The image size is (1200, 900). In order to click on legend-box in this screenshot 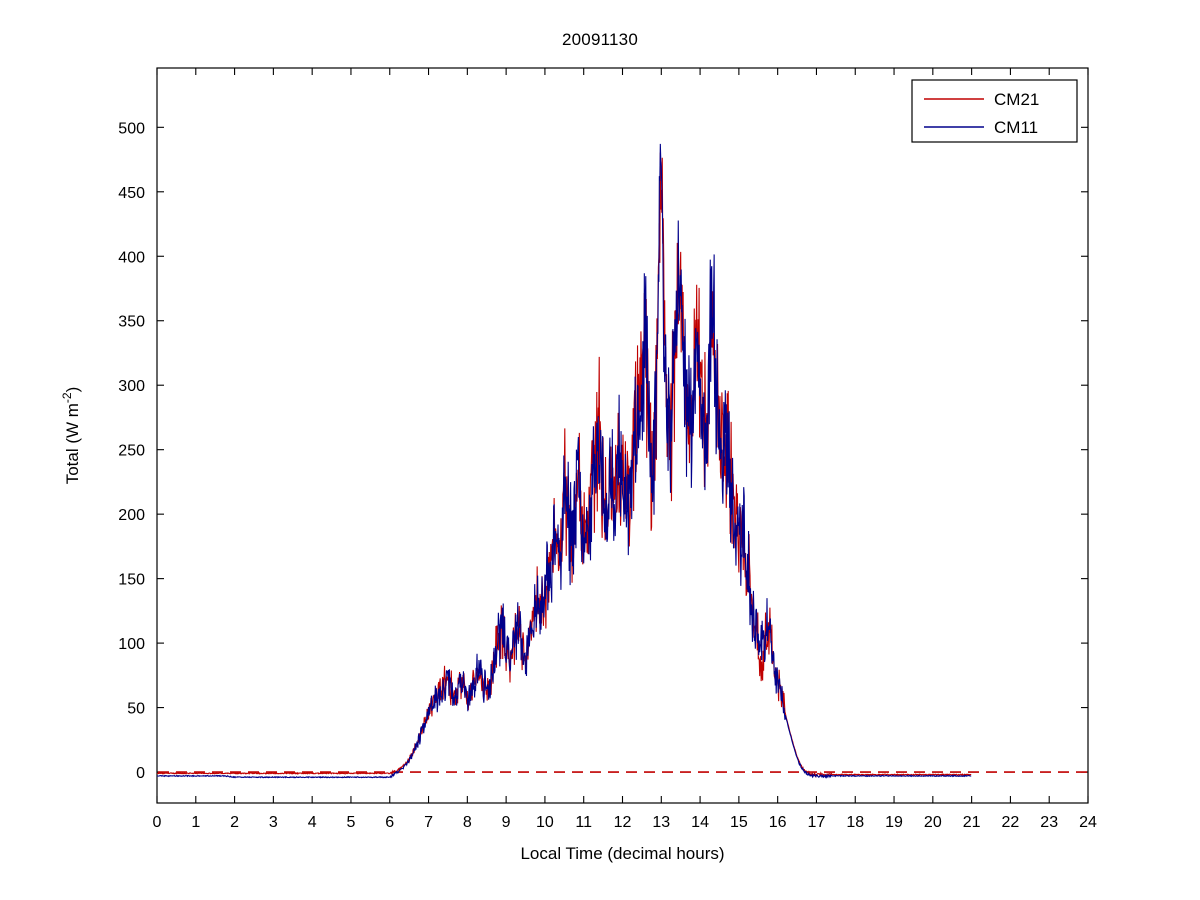, I will do `click(994, 111)`.